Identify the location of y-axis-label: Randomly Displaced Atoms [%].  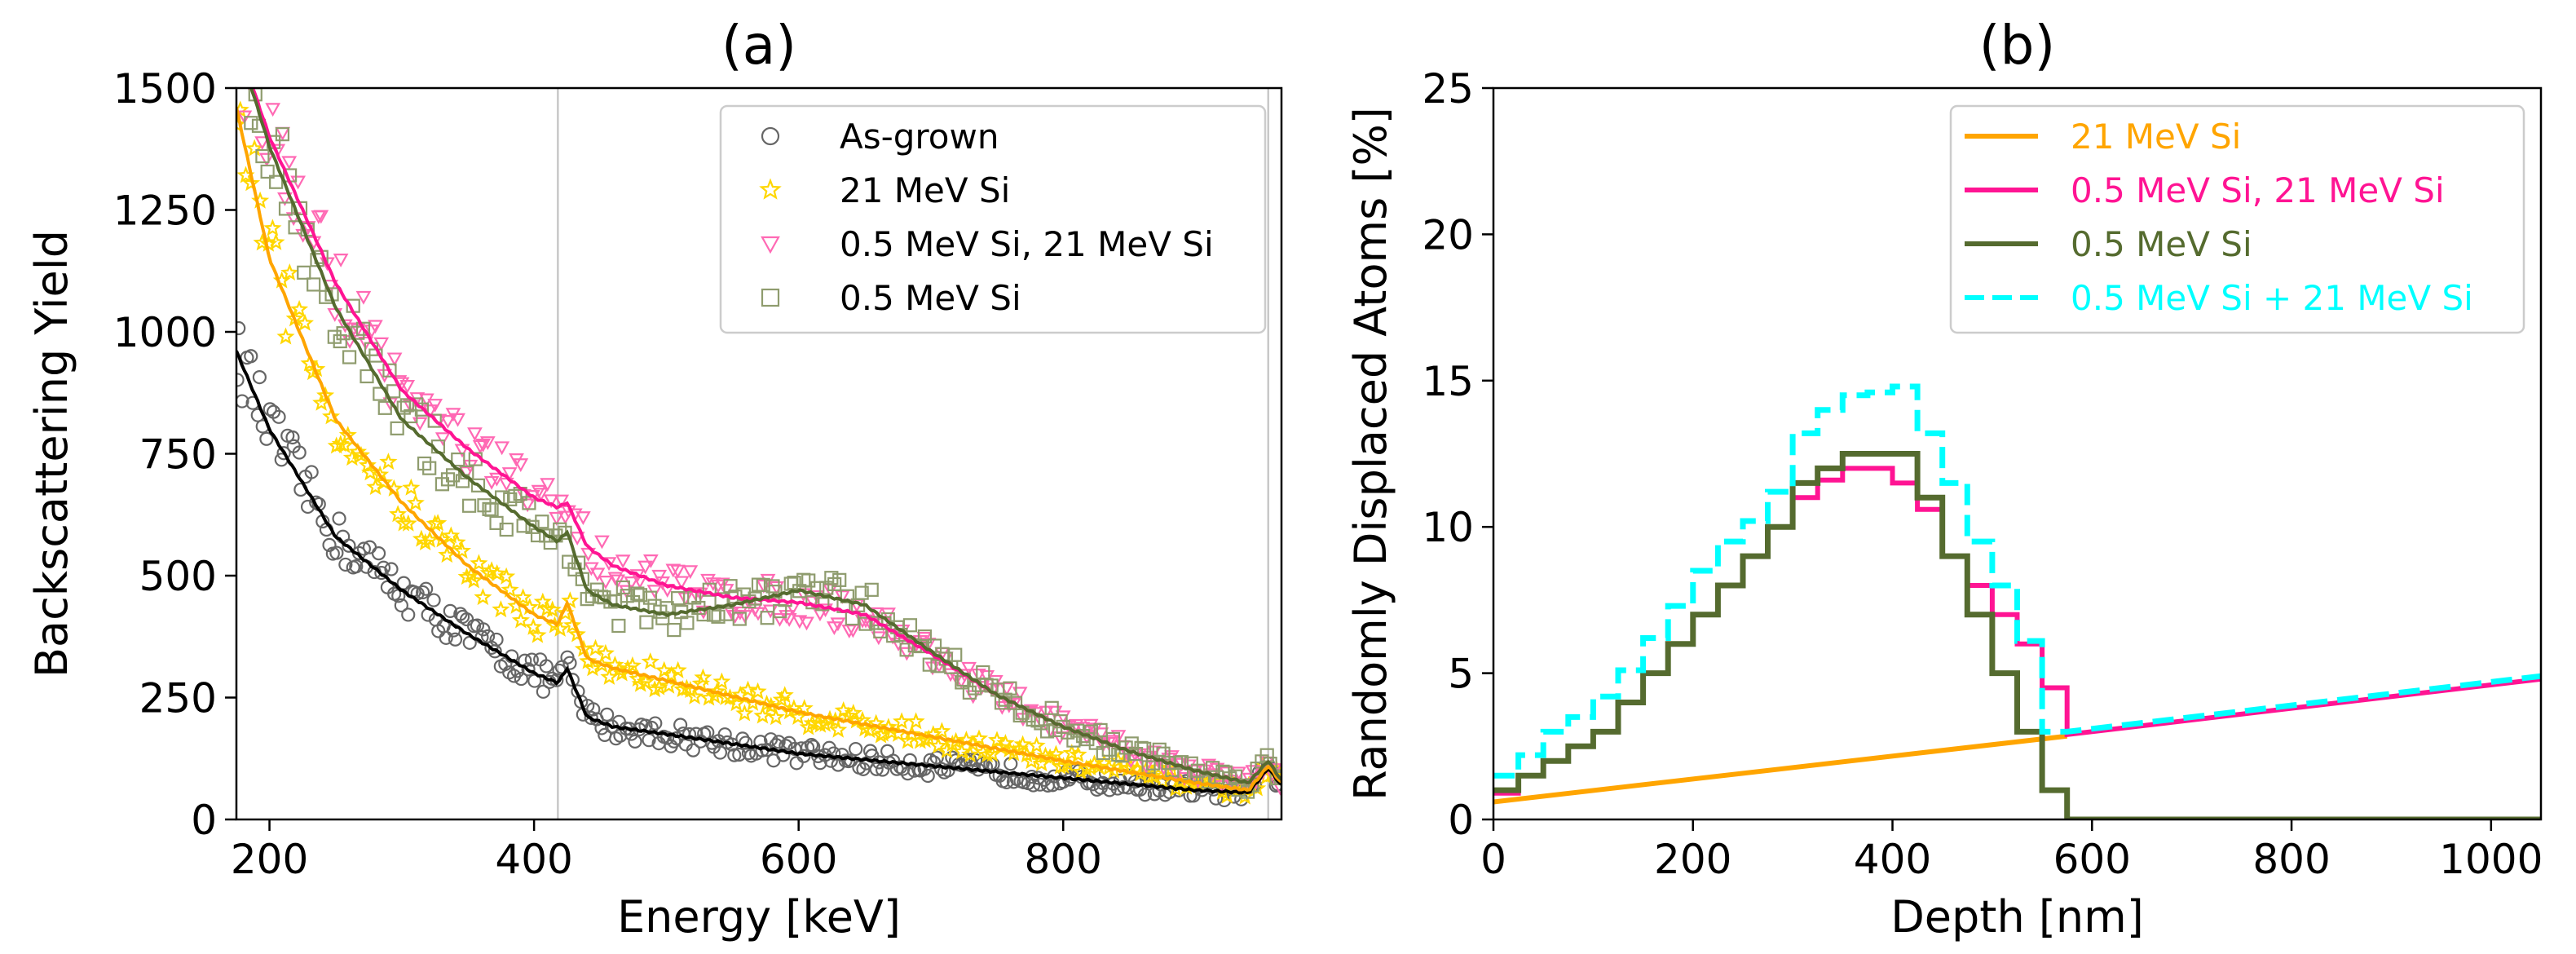
(1370, 454).